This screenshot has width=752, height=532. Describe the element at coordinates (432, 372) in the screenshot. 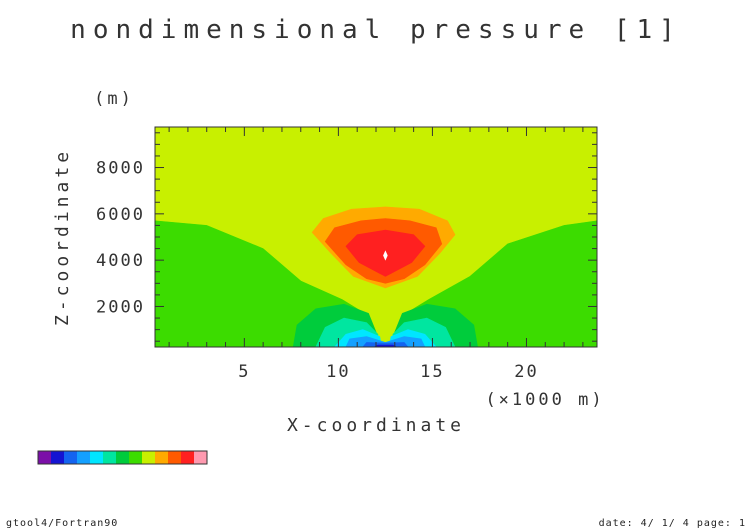

I see `x-tick-label: 15` at that location.